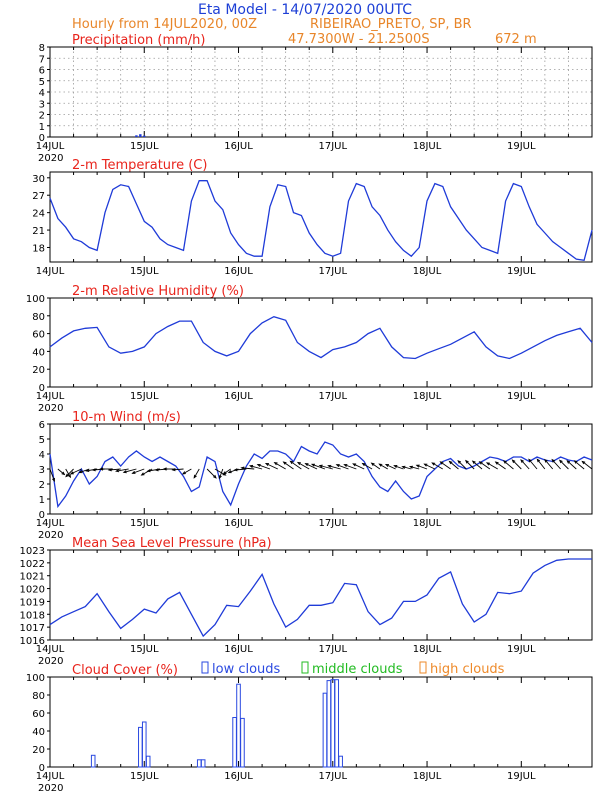  I want to click on slp-ytick-label: 1022, so click(32, 564).